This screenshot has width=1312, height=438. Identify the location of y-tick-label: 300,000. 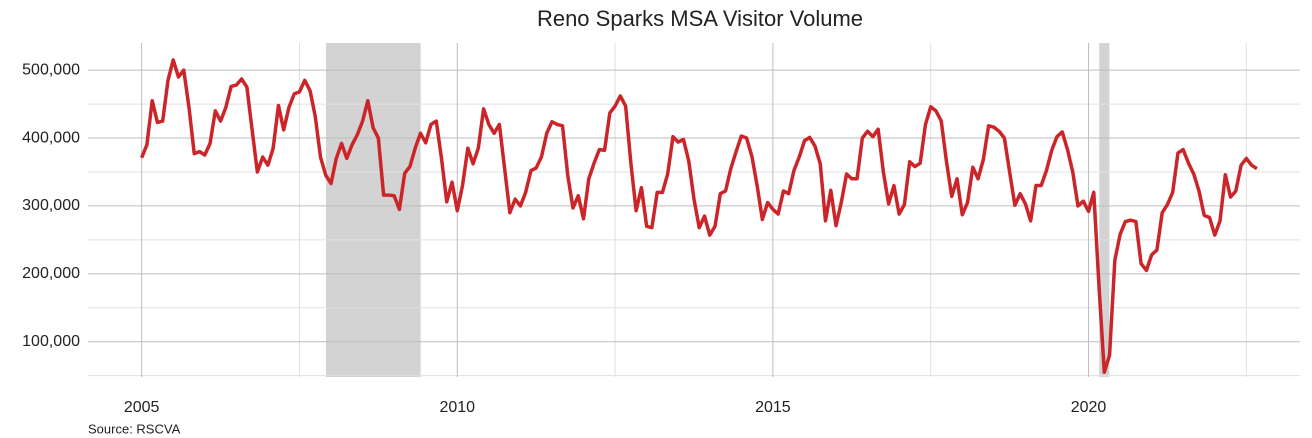
(51, 205).